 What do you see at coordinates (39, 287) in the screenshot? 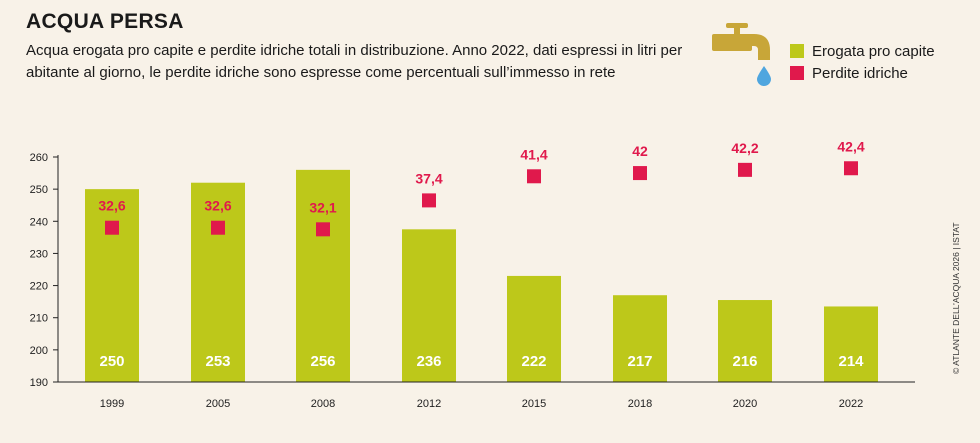
I see `y-tick-label: 220` at bounding box center [39, 287].